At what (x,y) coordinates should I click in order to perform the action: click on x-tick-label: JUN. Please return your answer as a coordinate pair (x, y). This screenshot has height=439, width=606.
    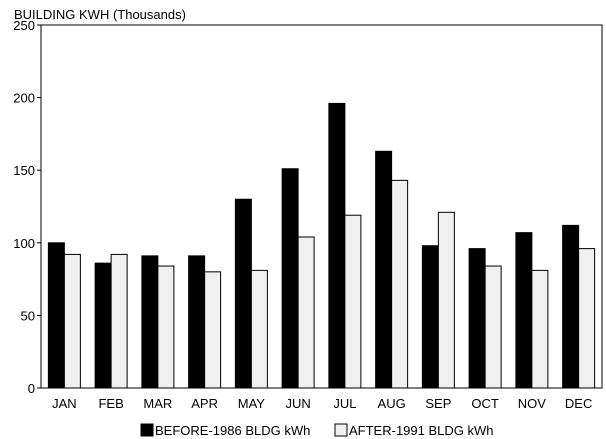
    Looking at the image, I should click on (297, 403).